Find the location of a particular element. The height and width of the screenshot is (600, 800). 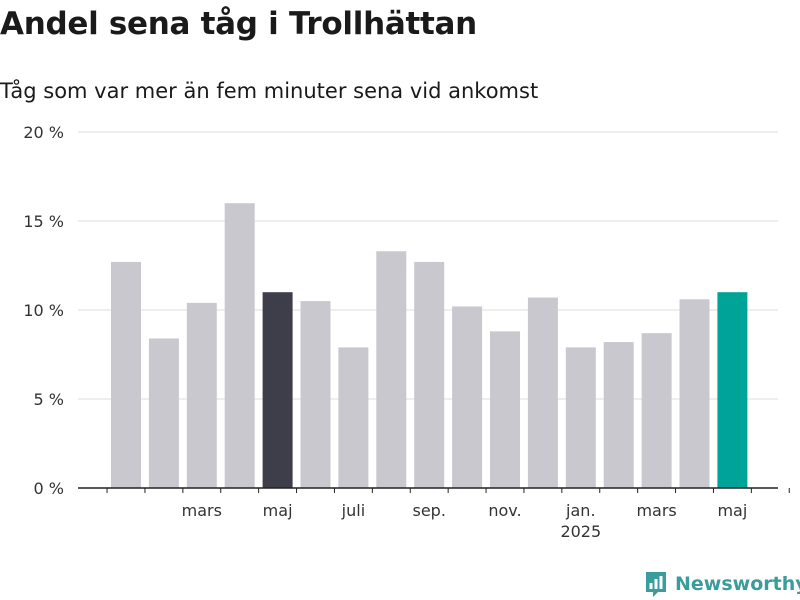

y-tick-label: 10 % is located at coordinates (43, 310).